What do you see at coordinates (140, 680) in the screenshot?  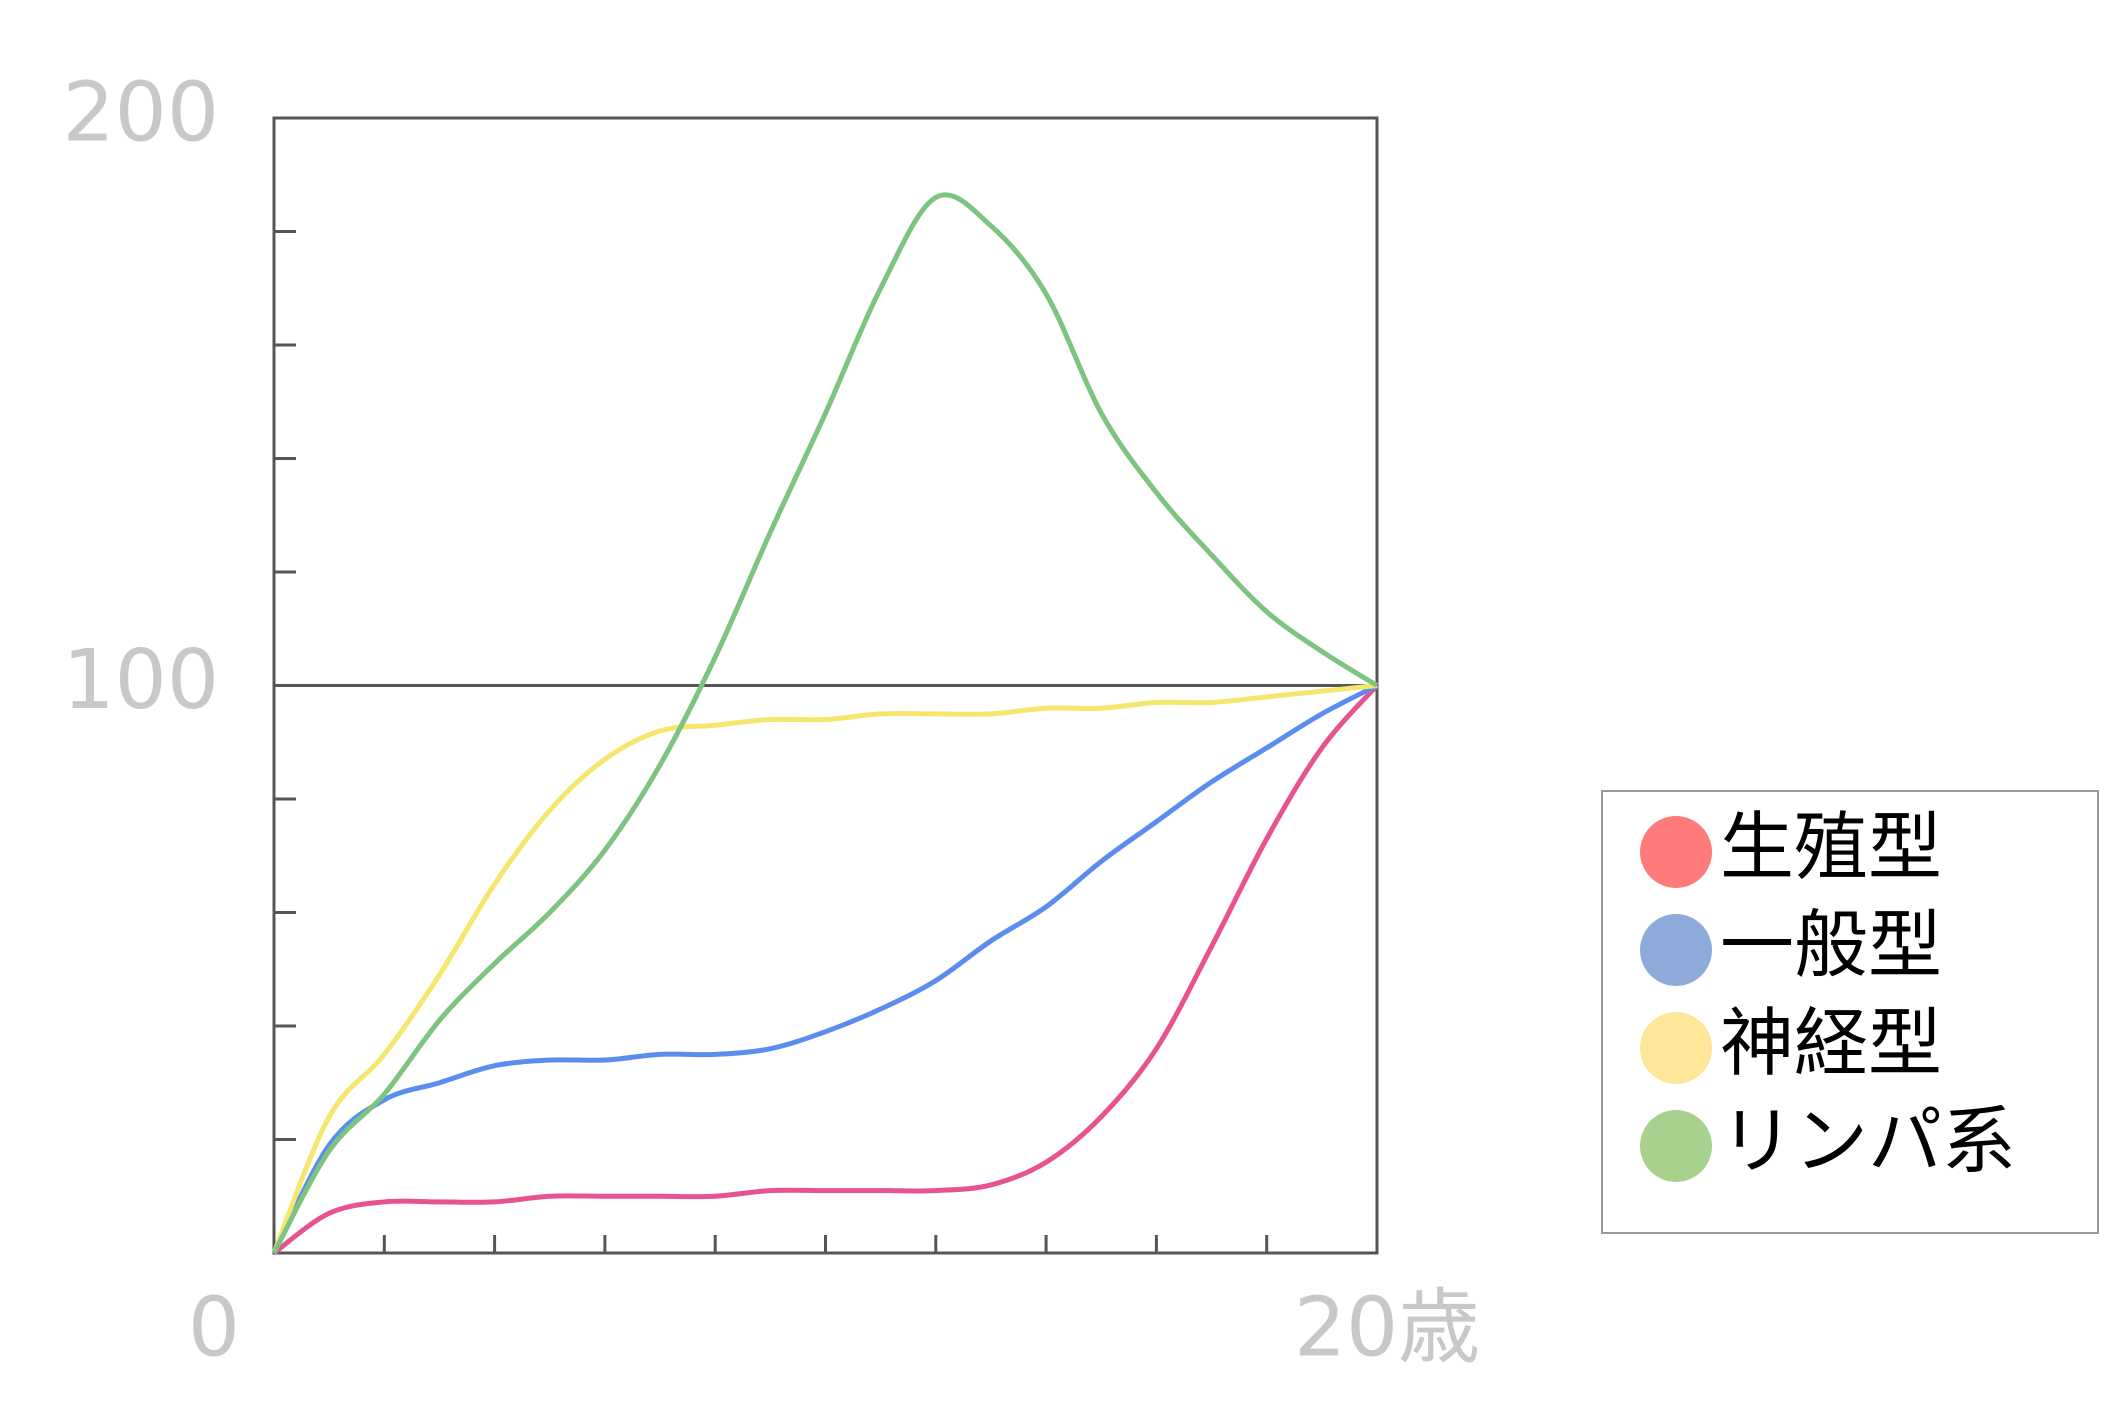 I see `y-tick-label: 100` at bounding box center [140, 680].